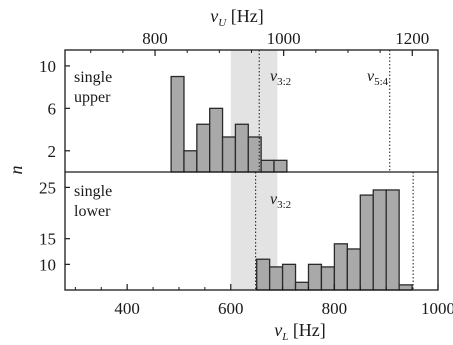 Image resolution: width=453 pixels, height=345 pixels. I want to click on lower-ytick-label-2: 25, so click(47, 187).